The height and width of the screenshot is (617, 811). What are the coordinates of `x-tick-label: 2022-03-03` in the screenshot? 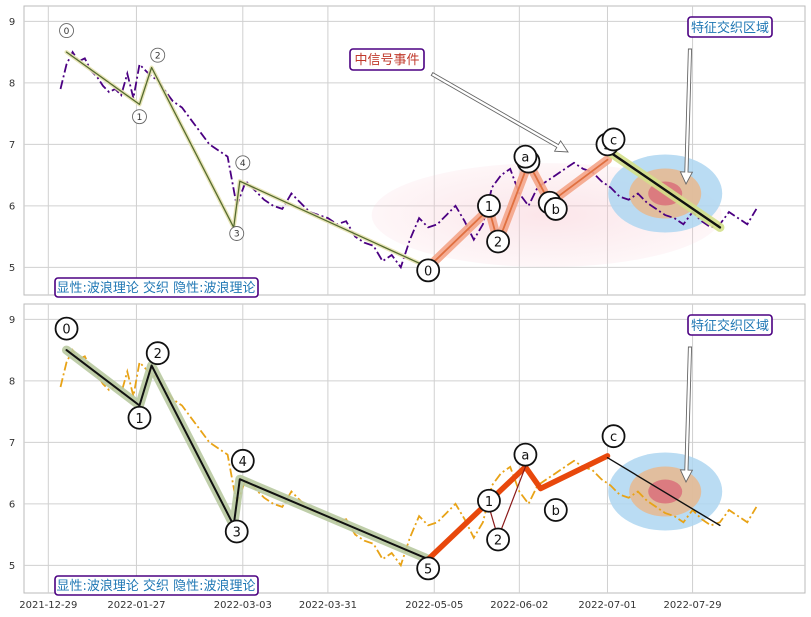 It's located at (243, 605).